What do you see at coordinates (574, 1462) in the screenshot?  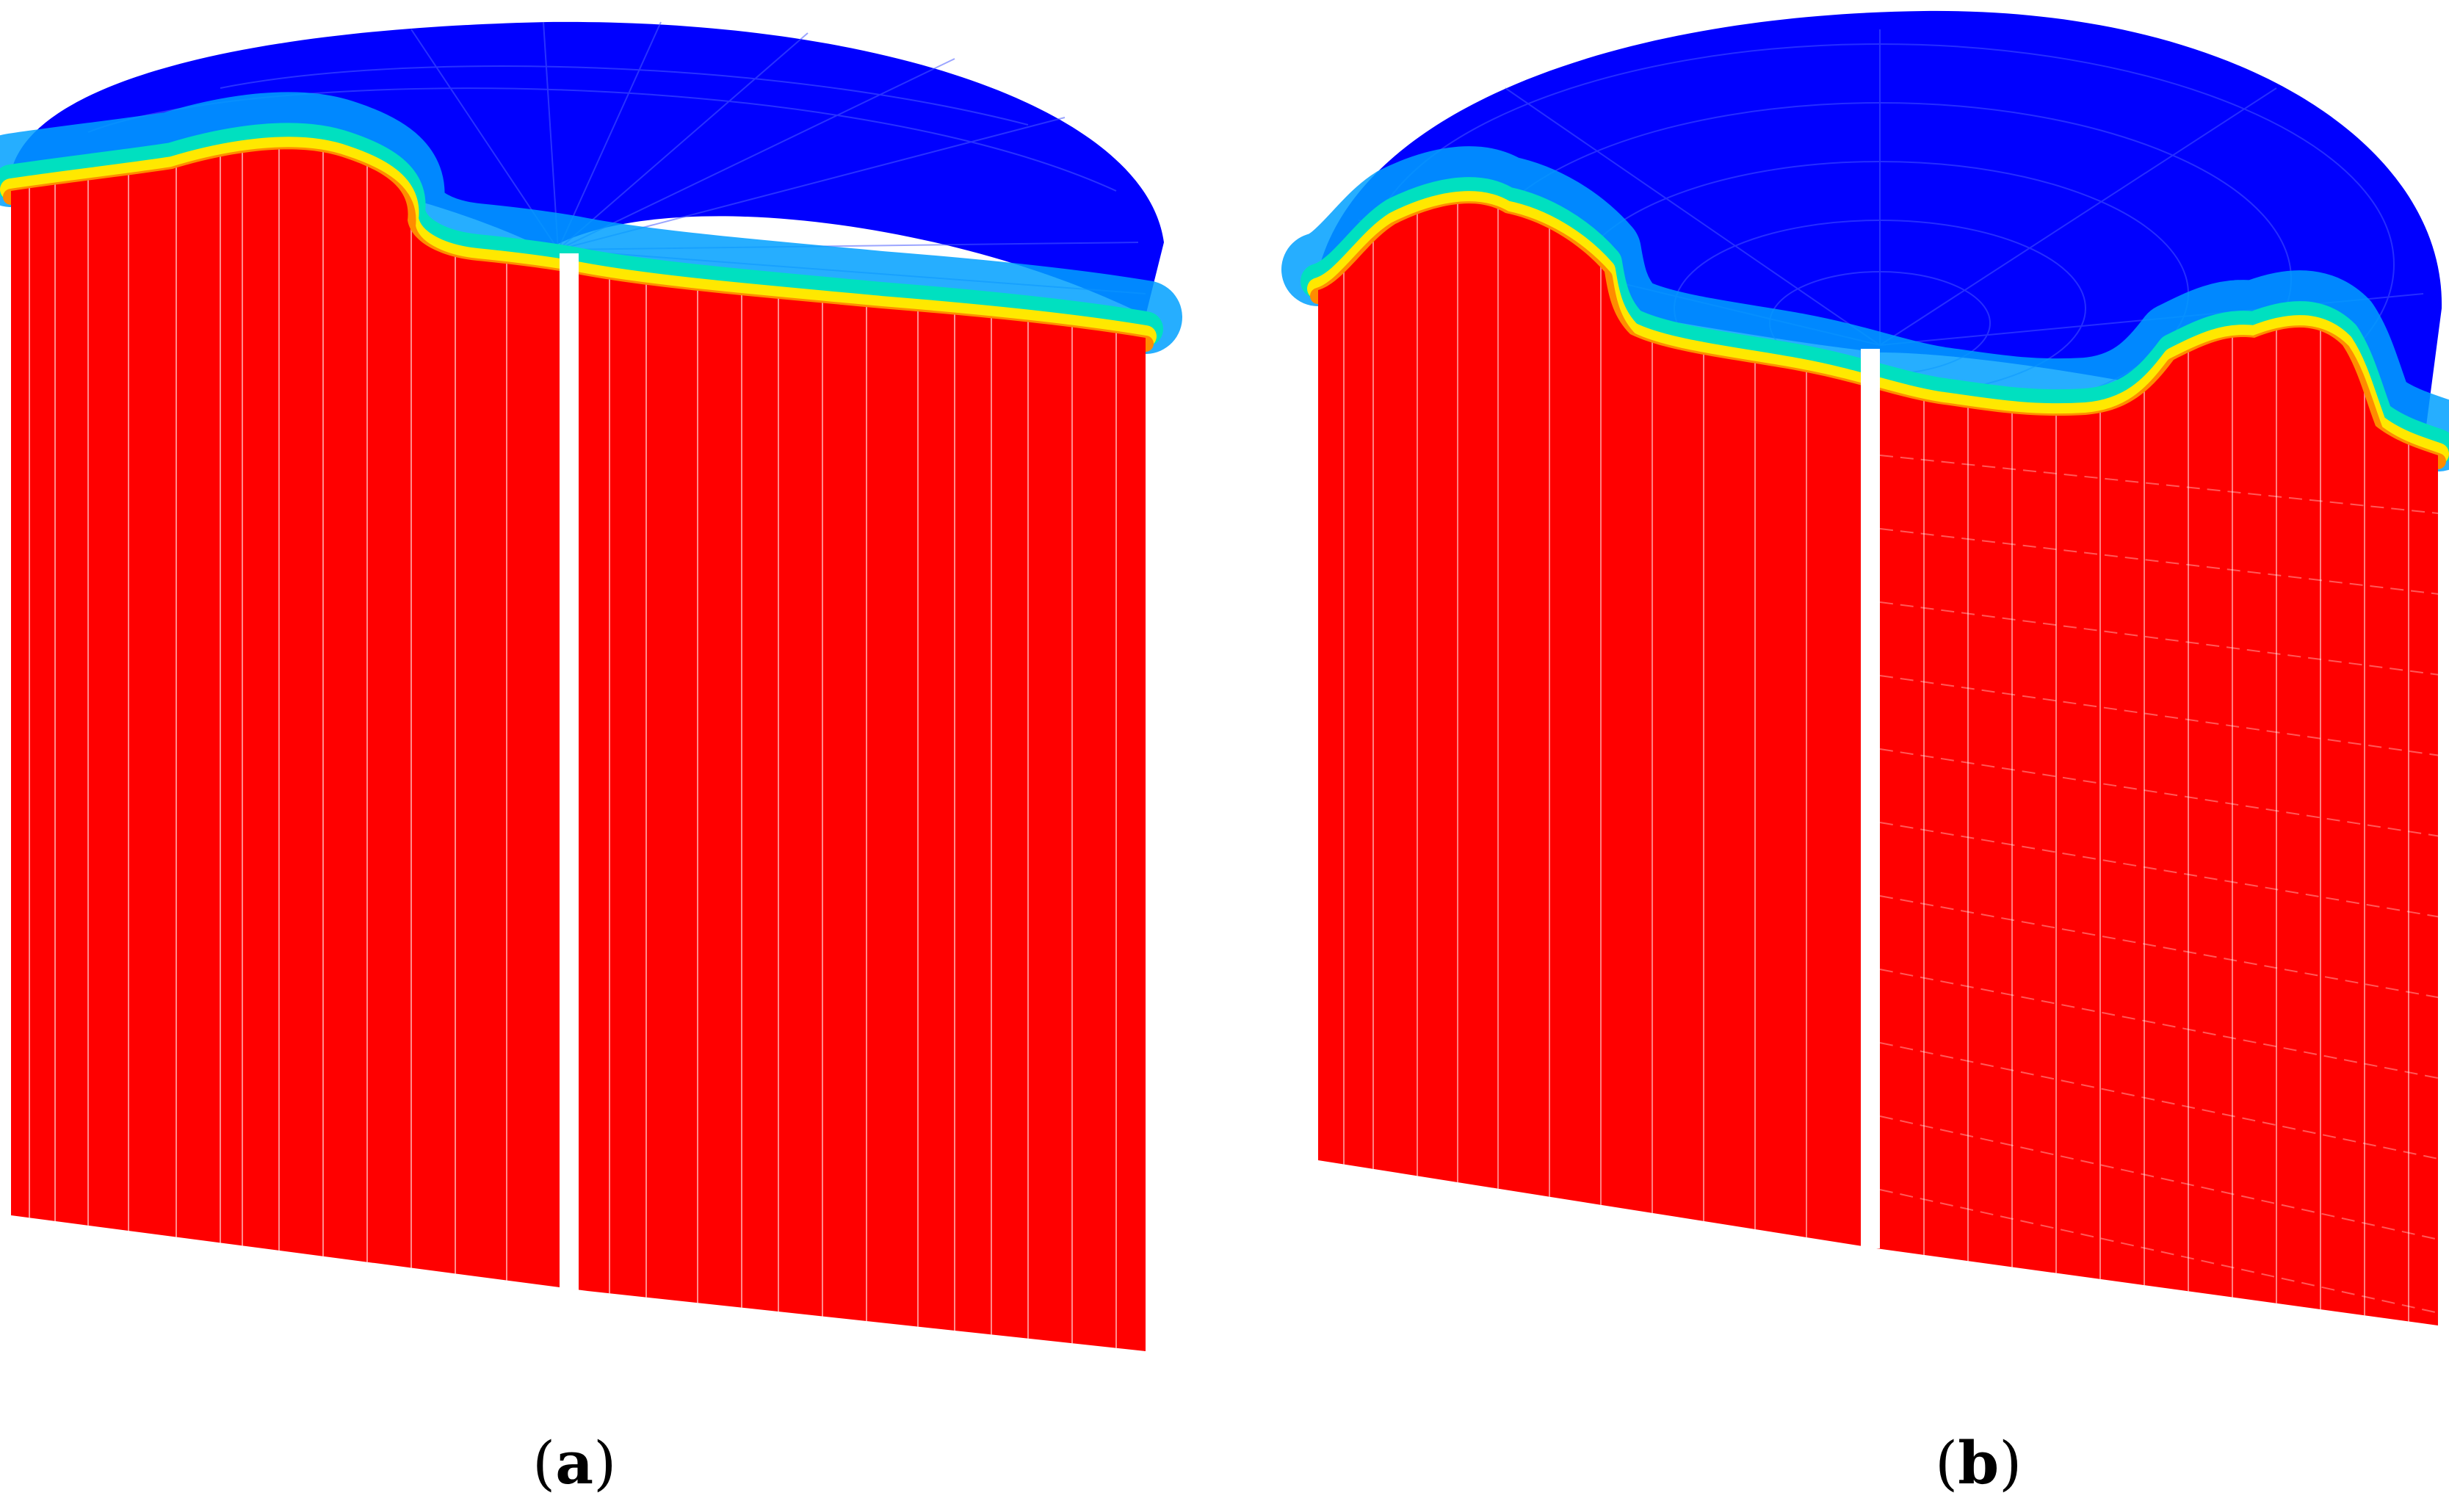 I see `panel-a-label: (a)` at bounding box center [574, 1462].